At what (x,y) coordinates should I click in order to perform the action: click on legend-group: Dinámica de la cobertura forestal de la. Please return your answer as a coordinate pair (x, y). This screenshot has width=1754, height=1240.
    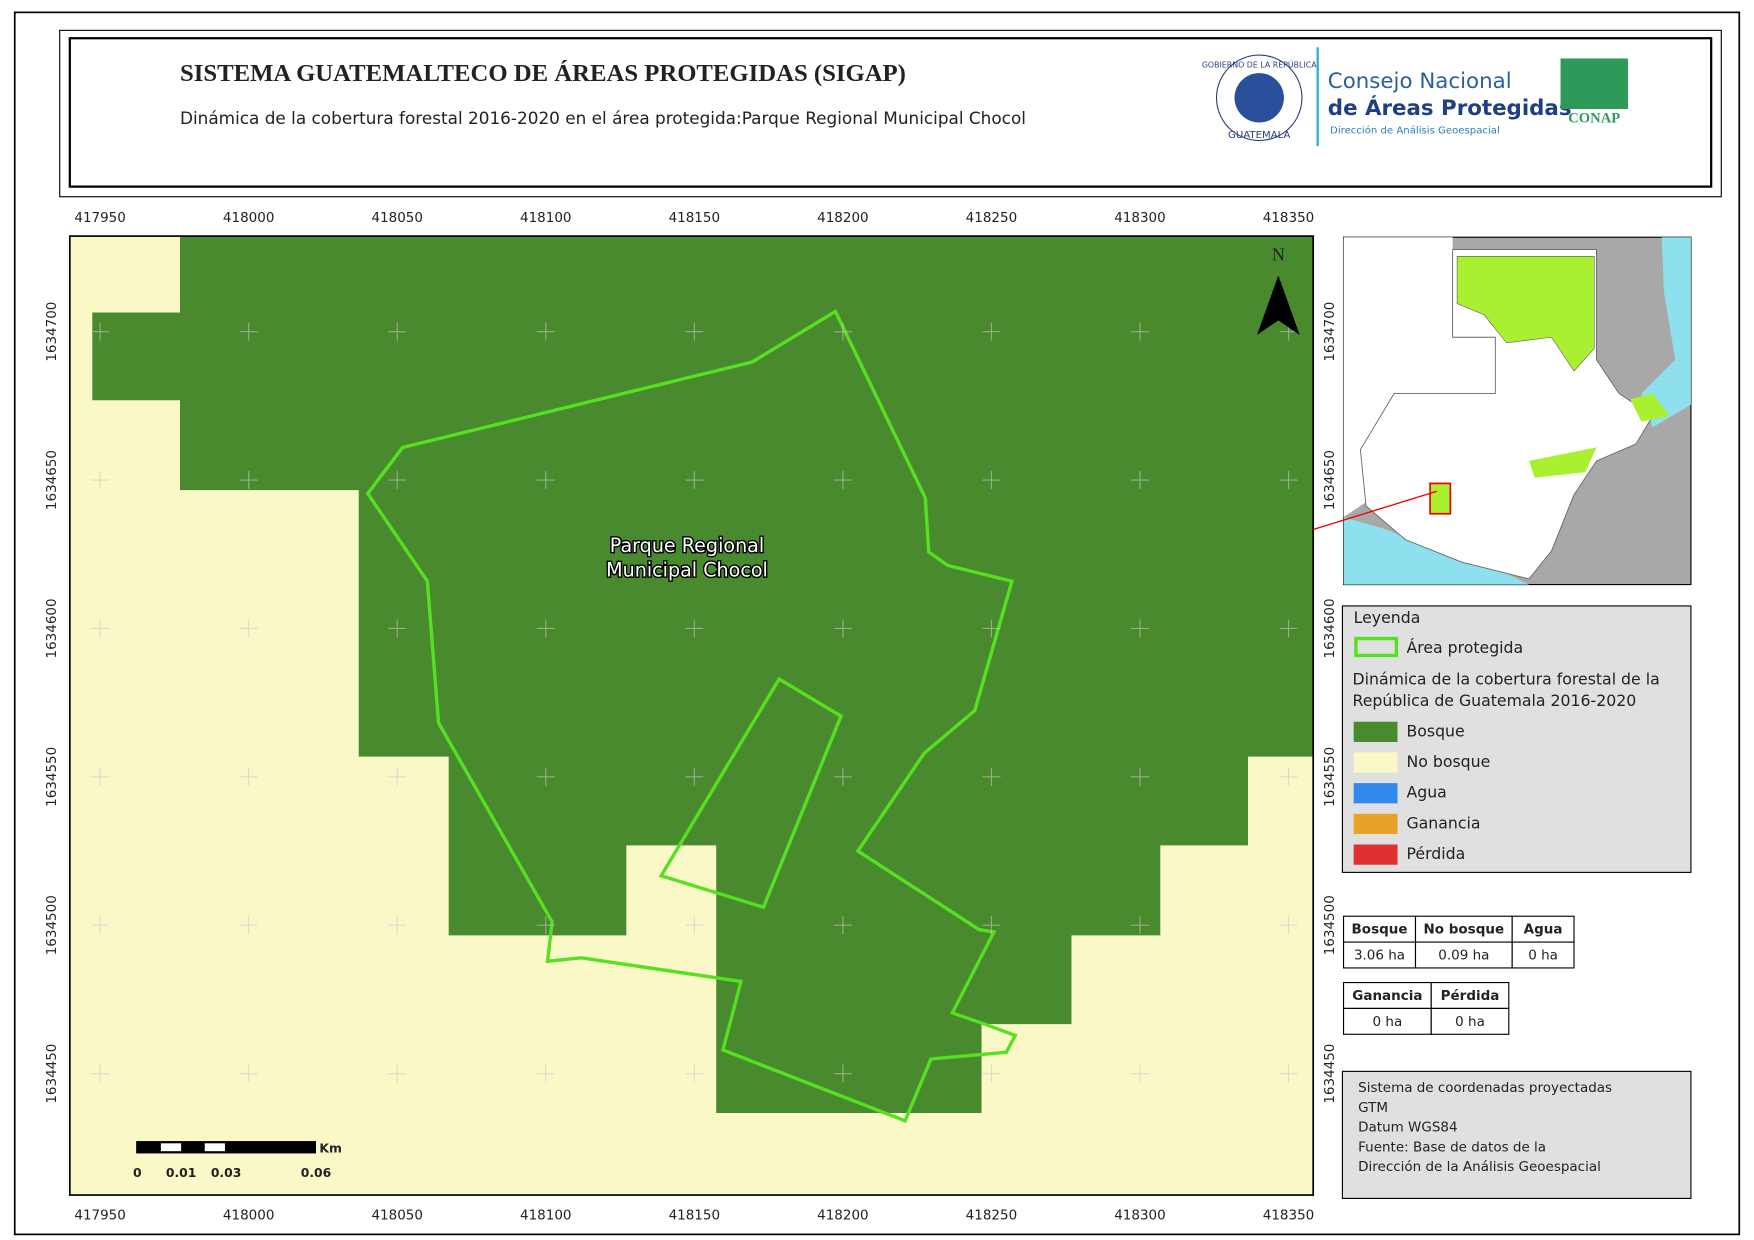
    Looking at the image, I should click on (1506, 679).